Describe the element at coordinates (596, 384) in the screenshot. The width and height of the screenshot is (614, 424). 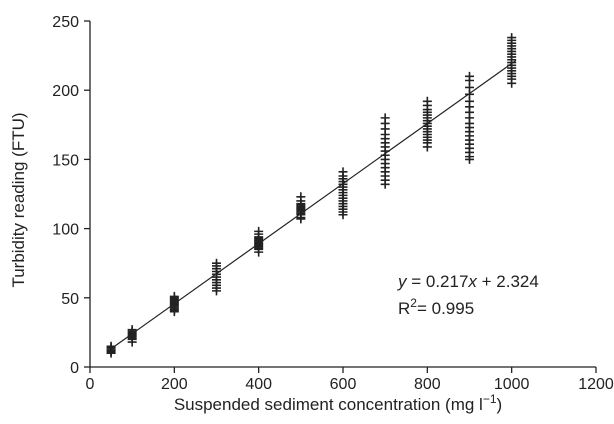
I see `x-tick-label: 1200` at that location.